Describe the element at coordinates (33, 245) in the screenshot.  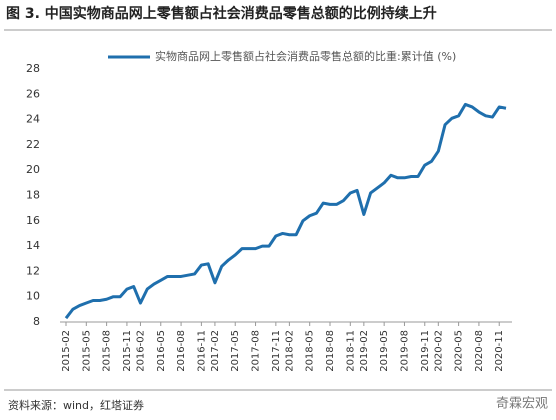
I see `y-tick-label: 14` at that location.